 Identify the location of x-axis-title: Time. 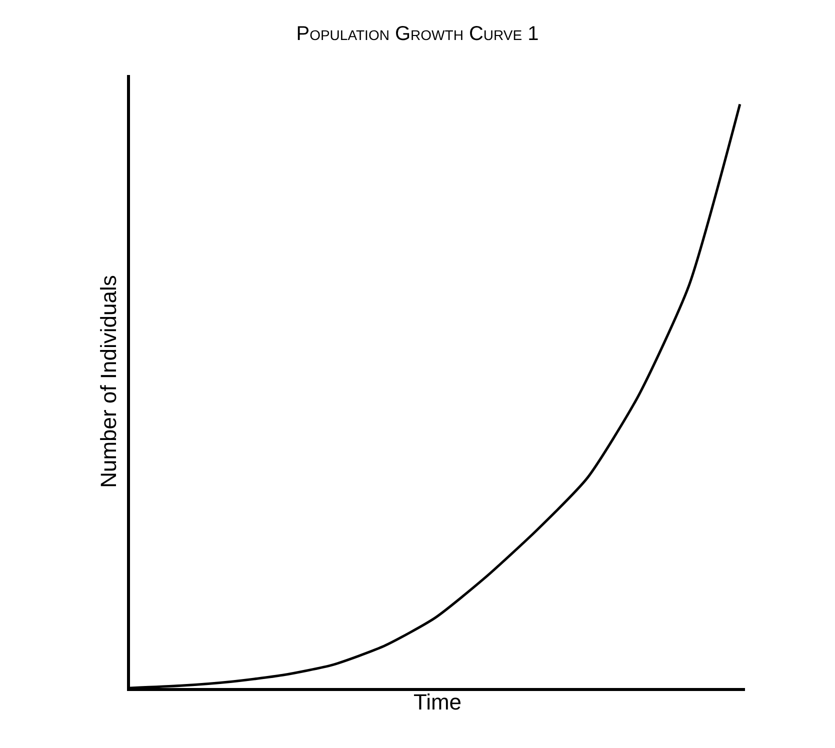
(437, 702).